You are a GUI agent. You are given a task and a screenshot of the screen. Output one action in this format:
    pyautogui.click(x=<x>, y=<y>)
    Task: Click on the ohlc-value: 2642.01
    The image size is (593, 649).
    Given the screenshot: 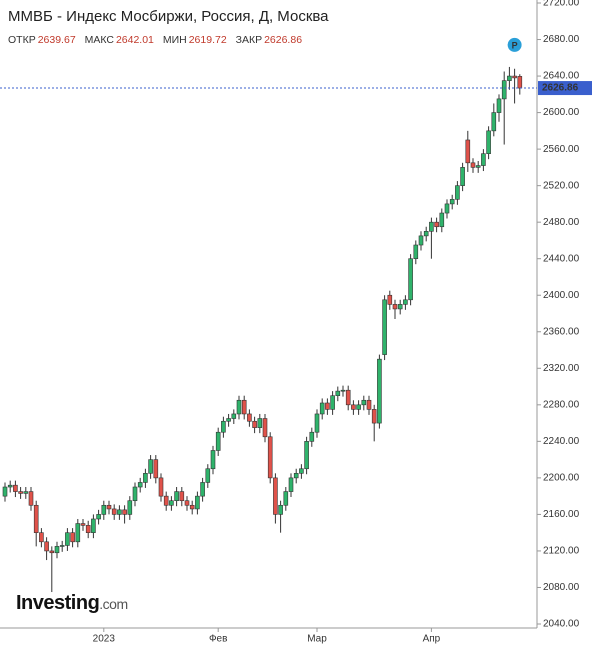 What is the action you would take?
    pyautogui.click(x=134, y=40)
    